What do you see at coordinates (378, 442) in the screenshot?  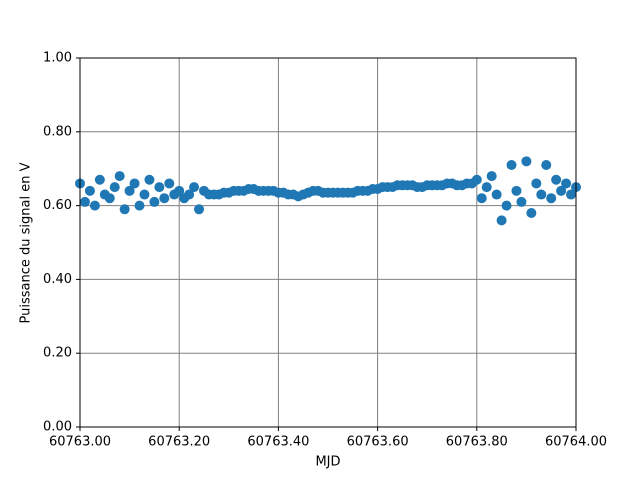 I see `x-tick-label: 60763.60` at bounding box center [378, 442].